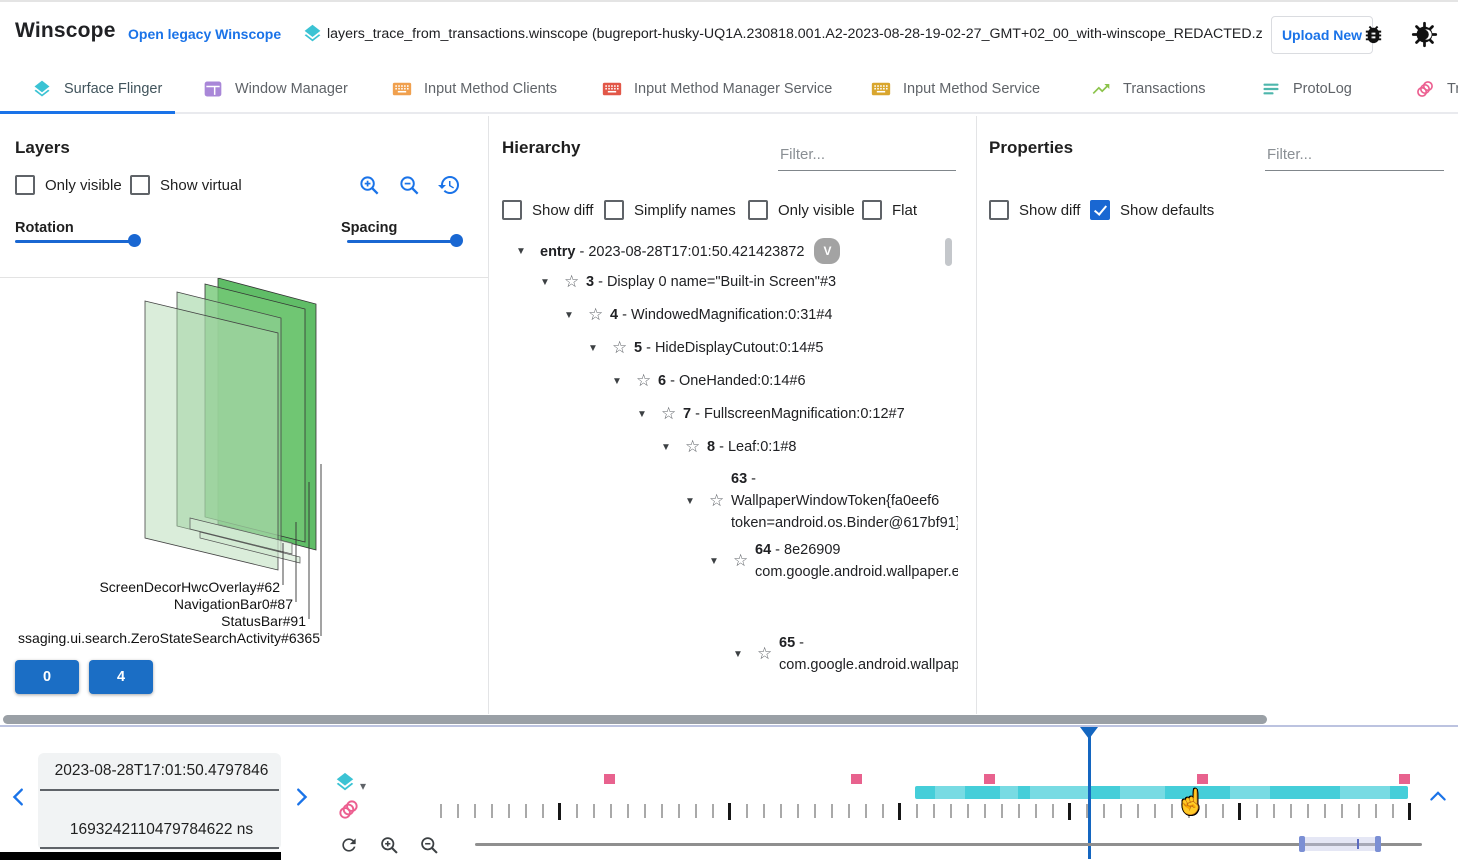 Image resolution: width=1458 pixels, height=860 pixels. What do you see at coordinates (456, 240) in the screenshot?
I see `spacing-slider-thumb` at bounding box center [456, 240].